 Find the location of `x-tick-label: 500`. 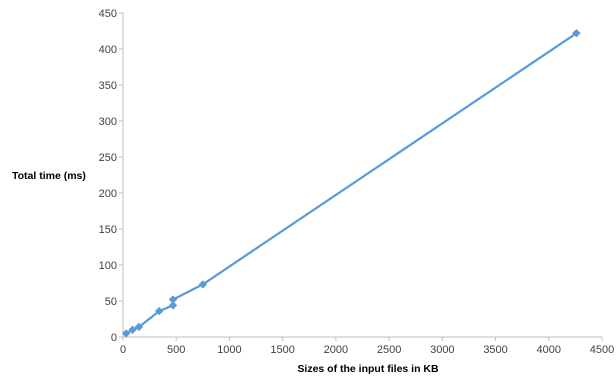

x-tick-label: 500 is located at coordinates (176, 350).